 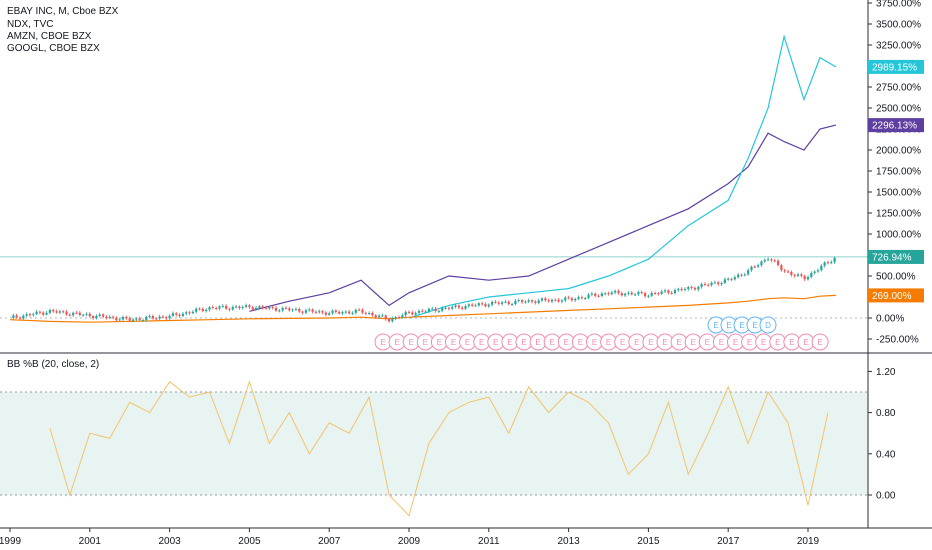 I want to click on ebay-price-badge, so click(x=896, y=256).